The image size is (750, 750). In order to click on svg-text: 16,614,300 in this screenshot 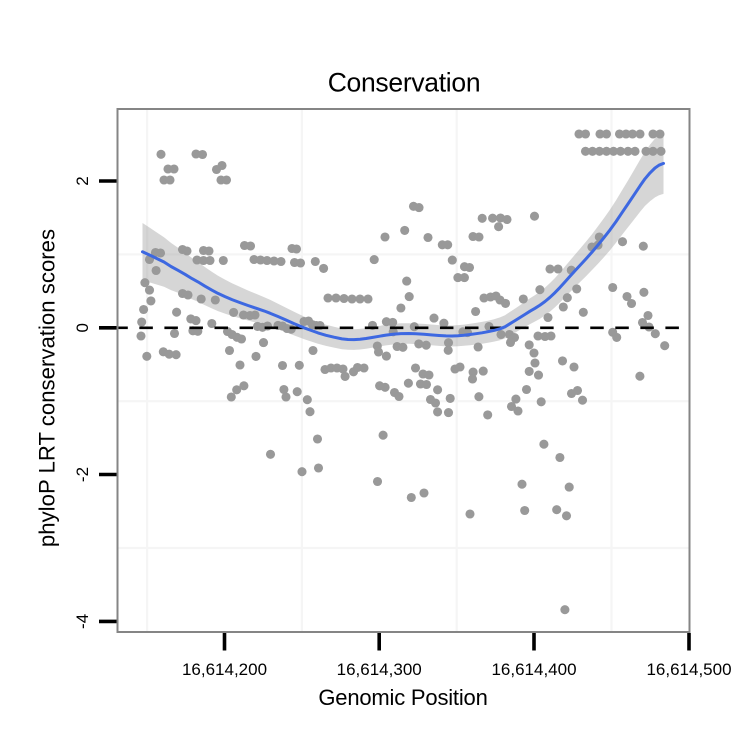, I will do `click(379, 669)`.